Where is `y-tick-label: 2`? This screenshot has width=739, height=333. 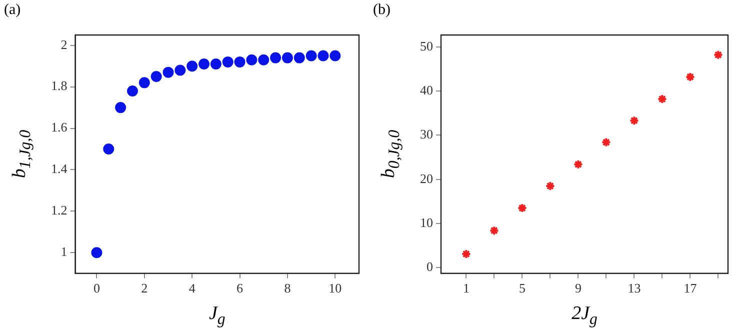
y-tick-label: 2 is located at coordinates (64, 44).